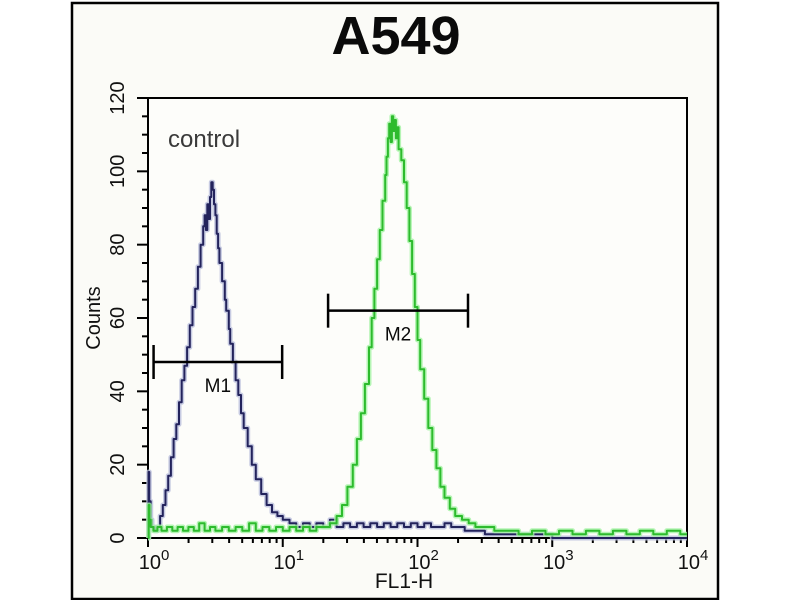  Describe the element at coordinates (204, 139) in the screenshot. I see `control-annotation: control` at that location.